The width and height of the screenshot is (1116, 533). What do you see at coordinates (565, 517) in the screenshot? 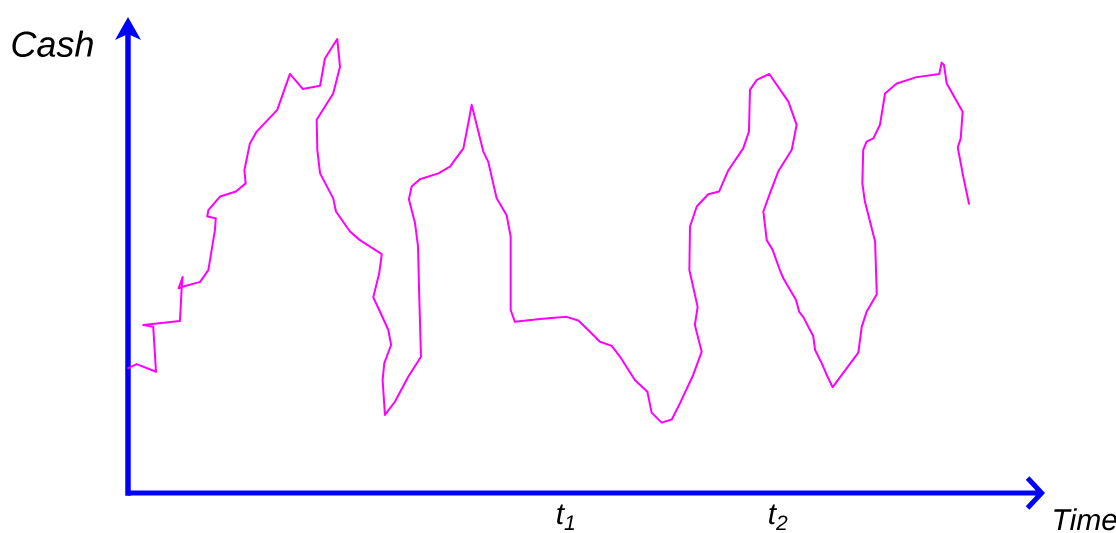
I see `x-tick-label: t$_{1}$` at bounding box center [565, 517].